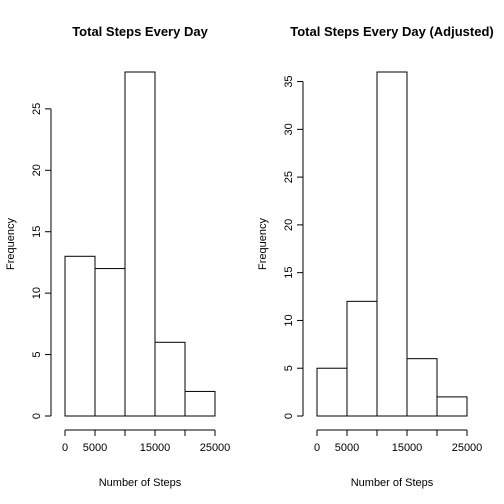 The width and height of the screenshot is (504, 504). I want to click on chart-title: Total Steps Every Day (Adjusted), so click(391, 31).